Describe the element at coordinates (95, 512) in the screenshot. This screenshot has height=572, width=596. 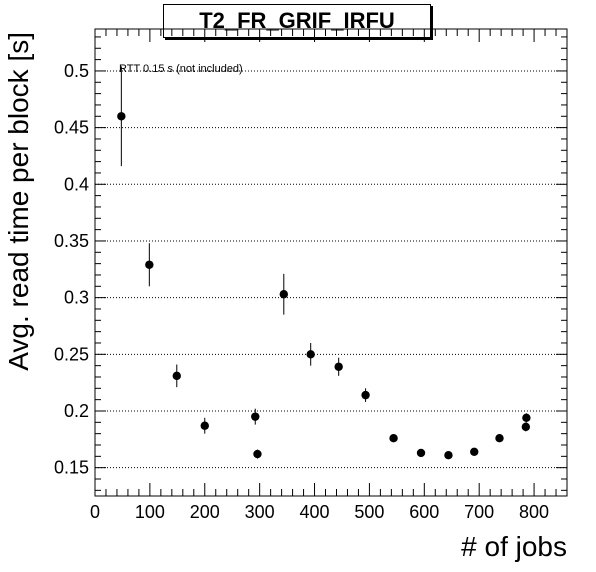
I see `x-tick-label: 0` at that location.